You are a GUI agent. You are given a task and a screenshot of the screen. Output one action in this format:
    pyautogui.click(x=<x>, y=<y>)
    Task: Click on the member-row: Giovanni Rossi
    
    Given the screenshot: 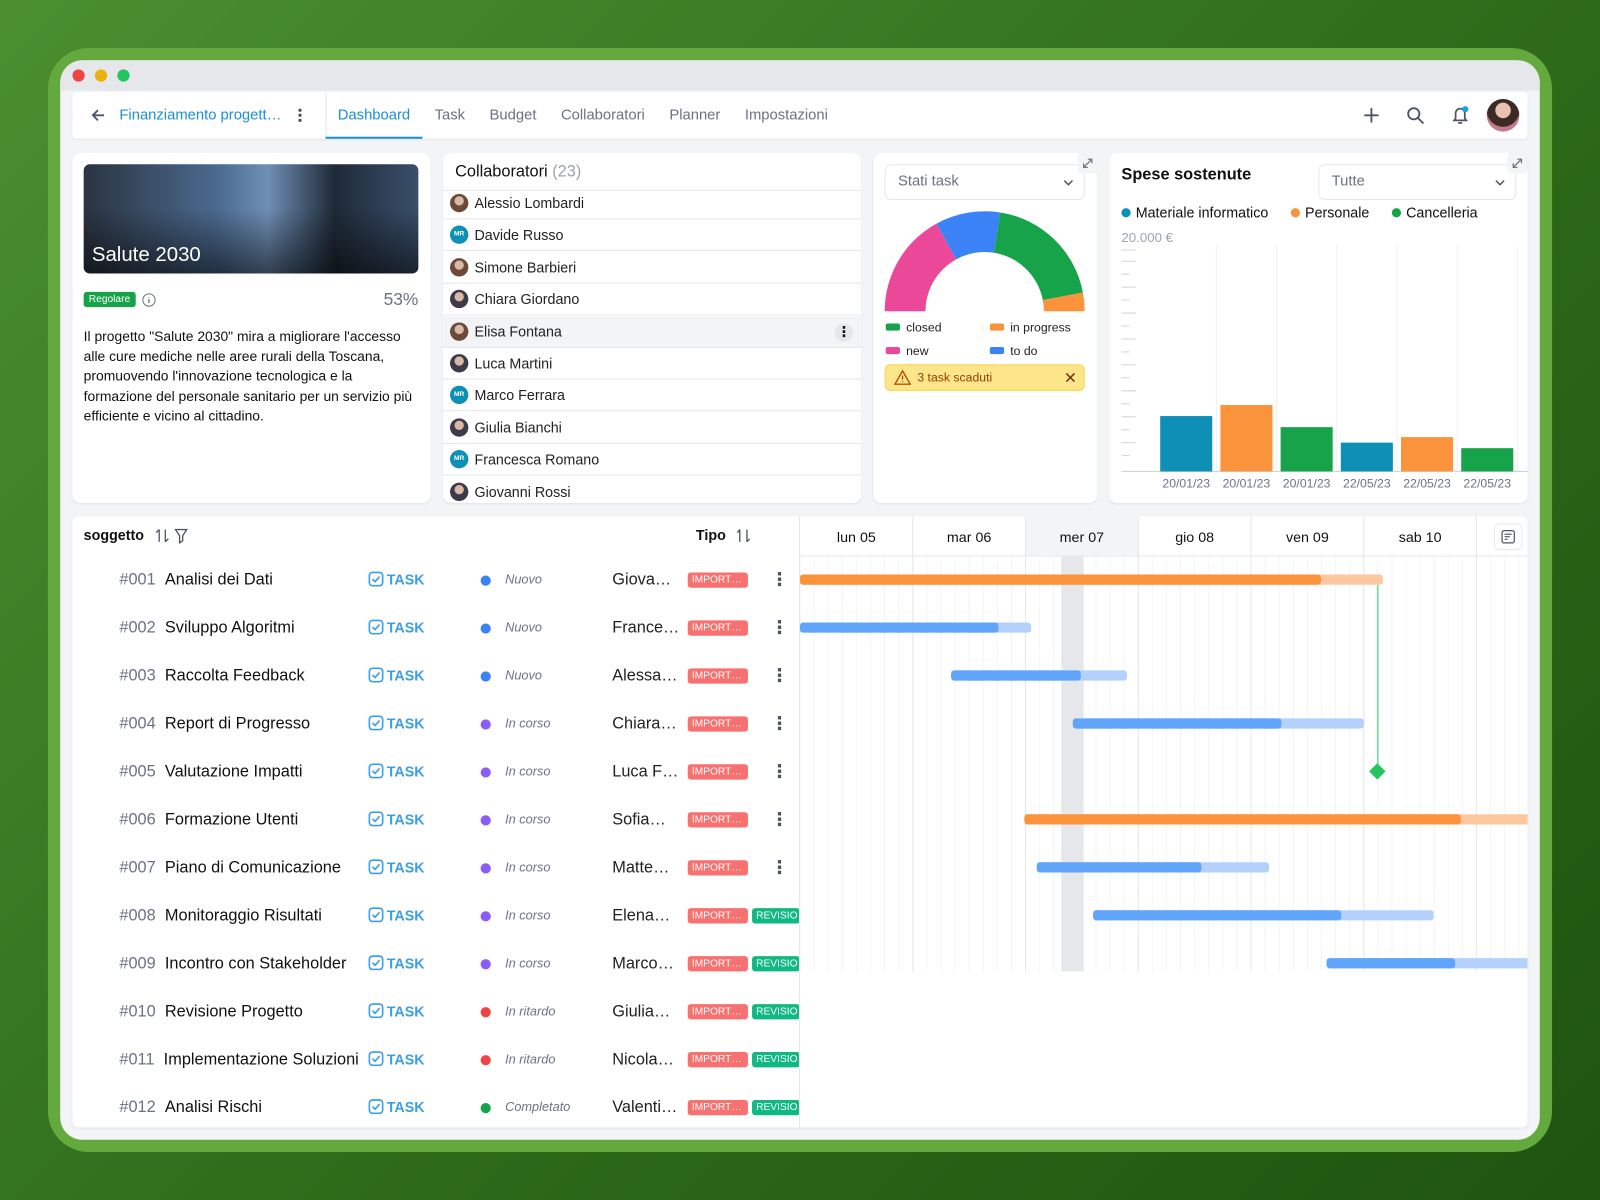 What is the action you would take?
    pyautogui.click(x=652, y=489)
    